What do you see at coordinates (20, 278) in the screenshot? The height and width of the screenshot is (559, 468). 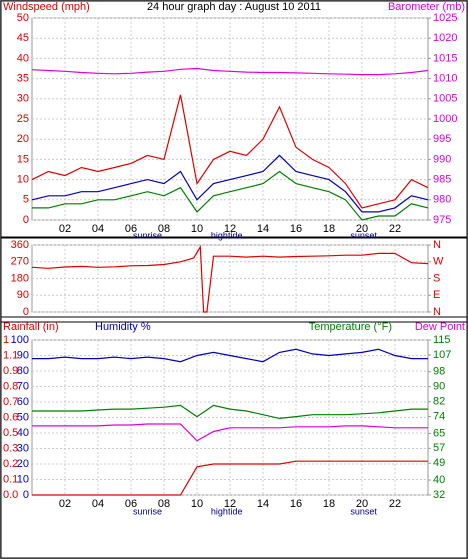 I see `y-tick-label: 180` at bounding box center [20, 278].